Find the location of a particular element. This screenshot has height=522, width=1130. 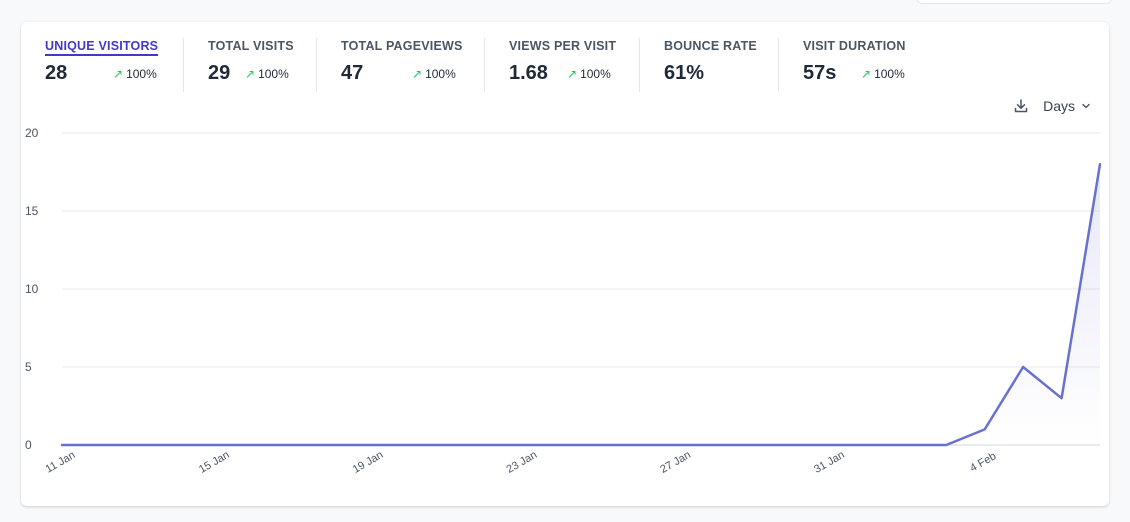

stat-label: BOUNCE RATE is located at coordinates (710, 46).